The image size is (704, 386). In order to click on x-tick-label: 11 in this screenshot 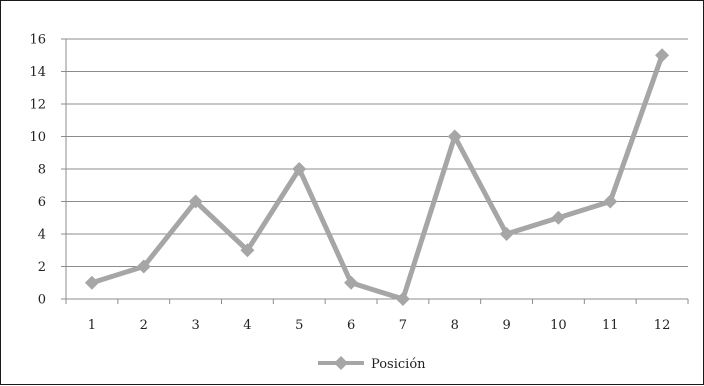, I will do `click(610, 325)`.